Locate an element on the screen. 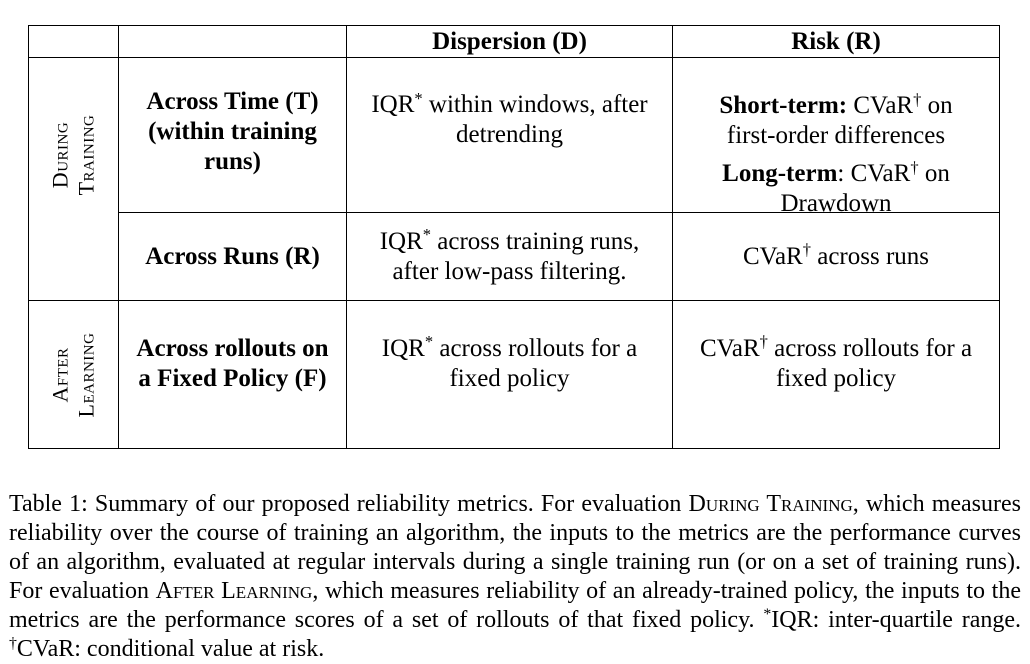 The width and height of the screenshot is (1030, 664). row-group-during-training: During Training is located at coordinates (74, 179).